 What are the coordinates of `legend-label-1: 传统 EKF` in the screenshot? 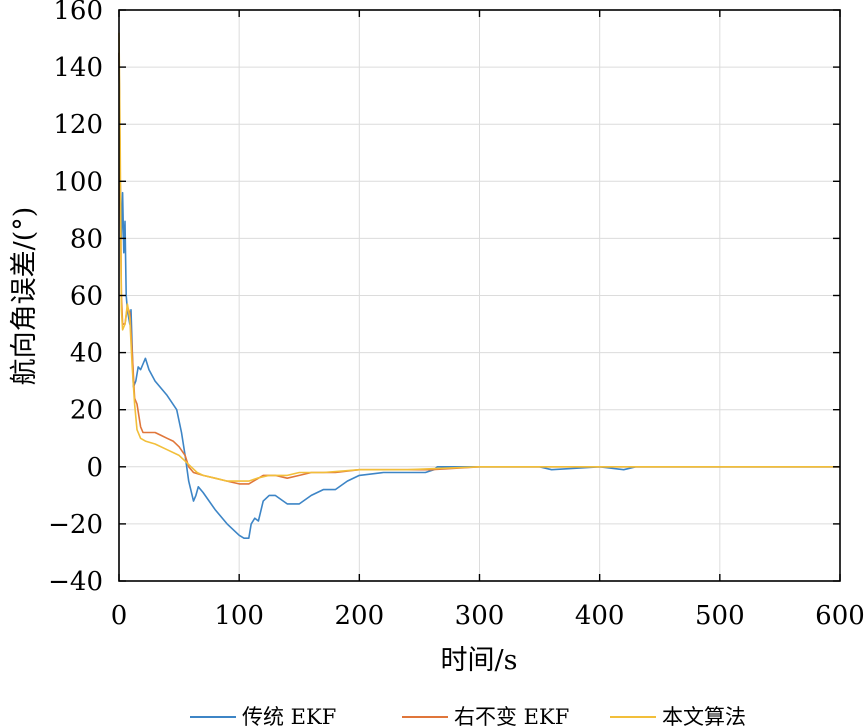 It's located at (289, 716).